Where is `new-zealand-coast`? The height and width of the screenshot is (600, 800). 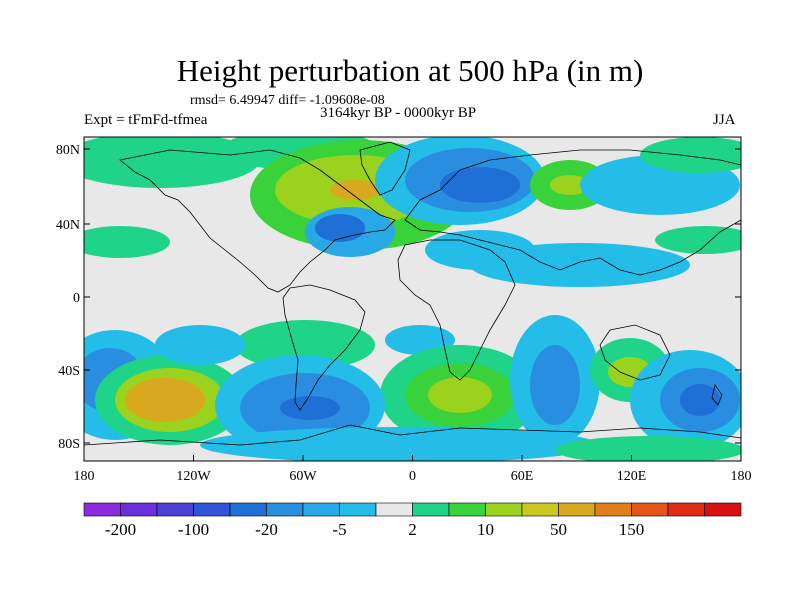
new-zealand-coast is located at coordinates (717, 395).